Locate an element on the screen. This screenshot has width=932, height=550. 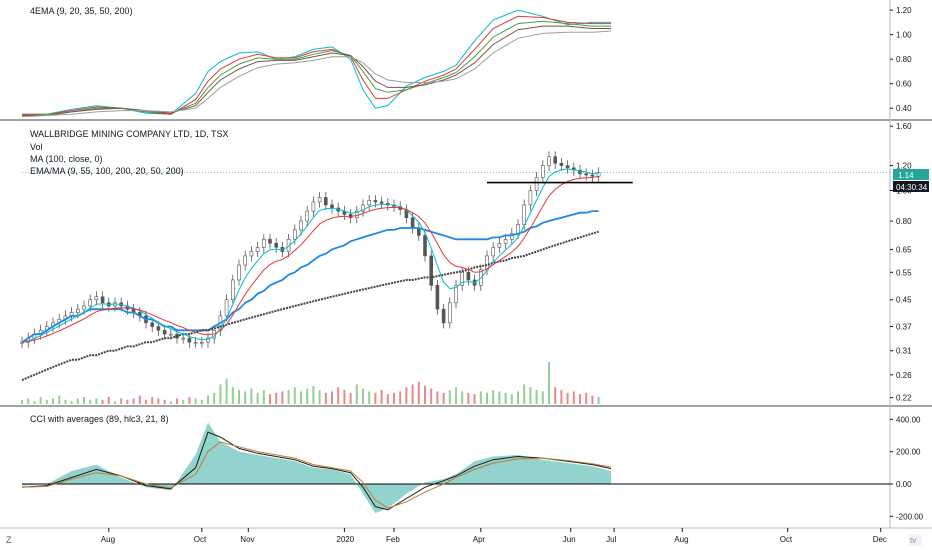
ema4-line-ema50 is located at coordinates (316, 70).